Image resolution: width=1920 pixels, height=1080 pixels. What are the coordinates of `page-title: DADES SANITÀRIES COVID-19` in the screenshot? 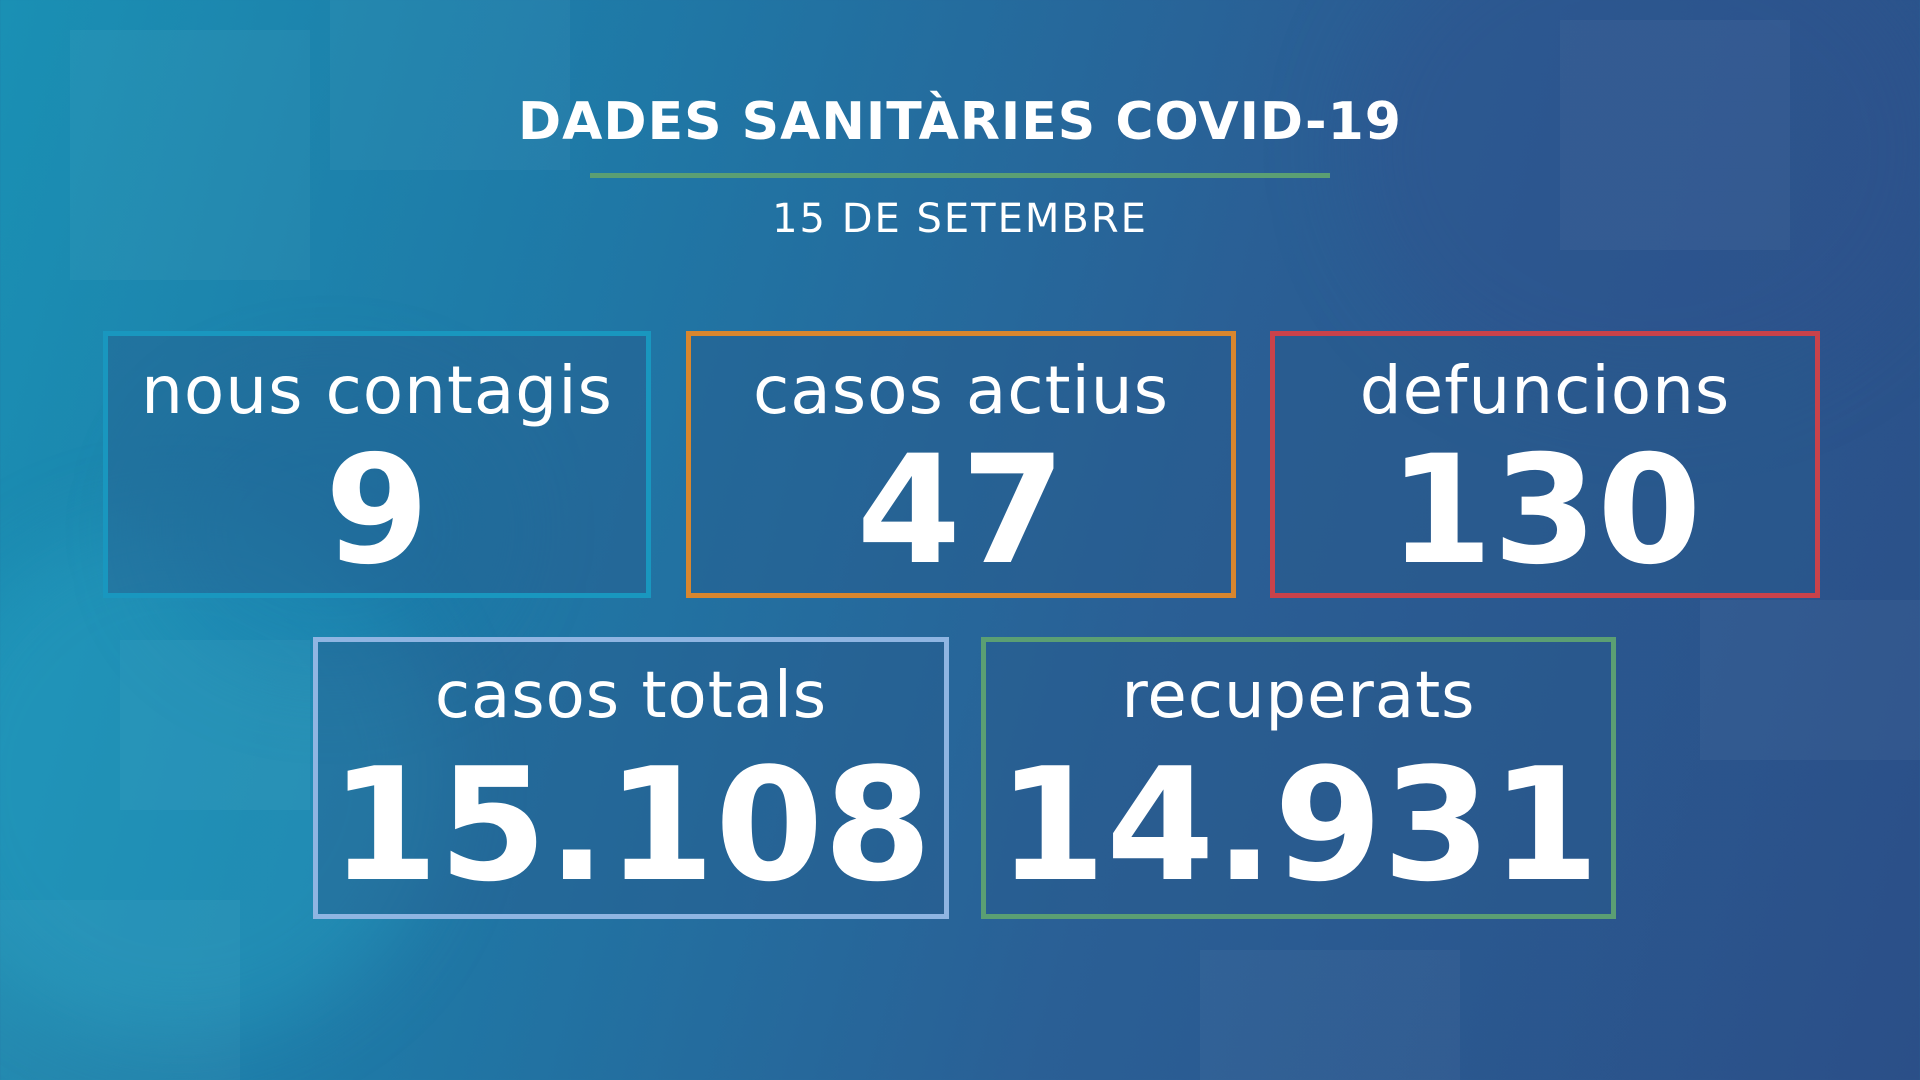 It's located at (960, 122).